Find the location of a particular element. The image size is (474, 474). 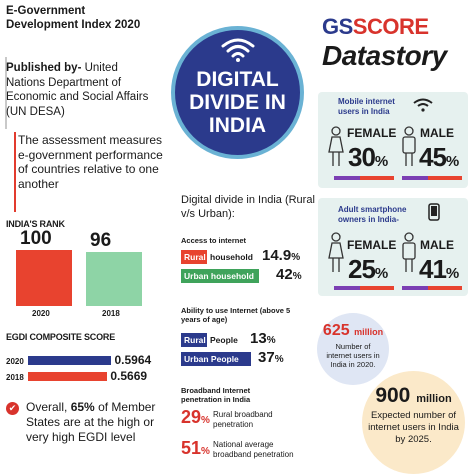

smartphone-male-label: MALE is located at coordinates (437, 245).